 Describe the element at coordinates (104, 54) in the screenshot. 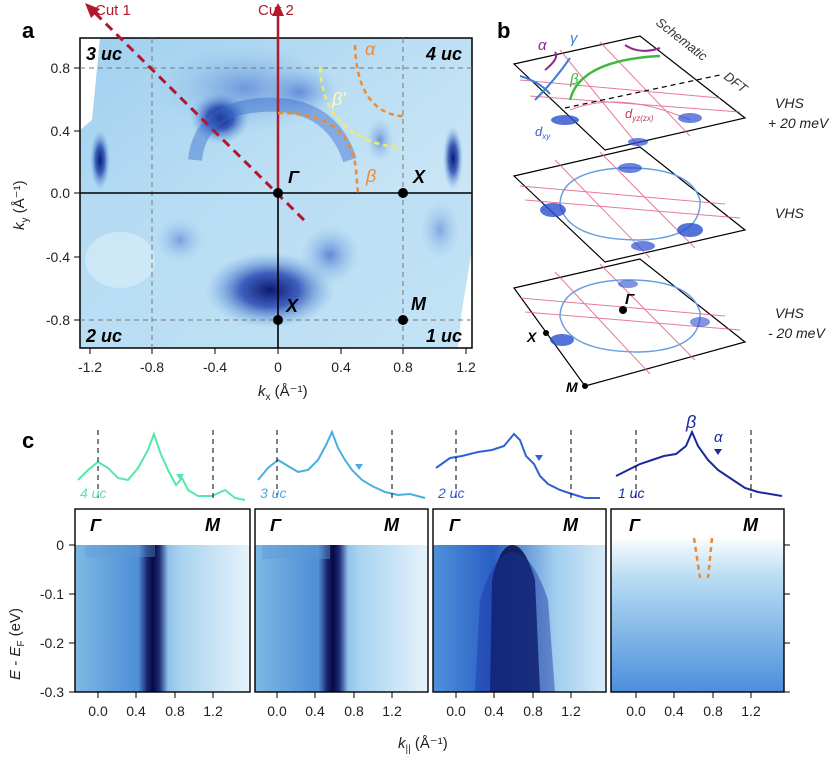

I see `quadrant-3uc: 3 uc` at that location.